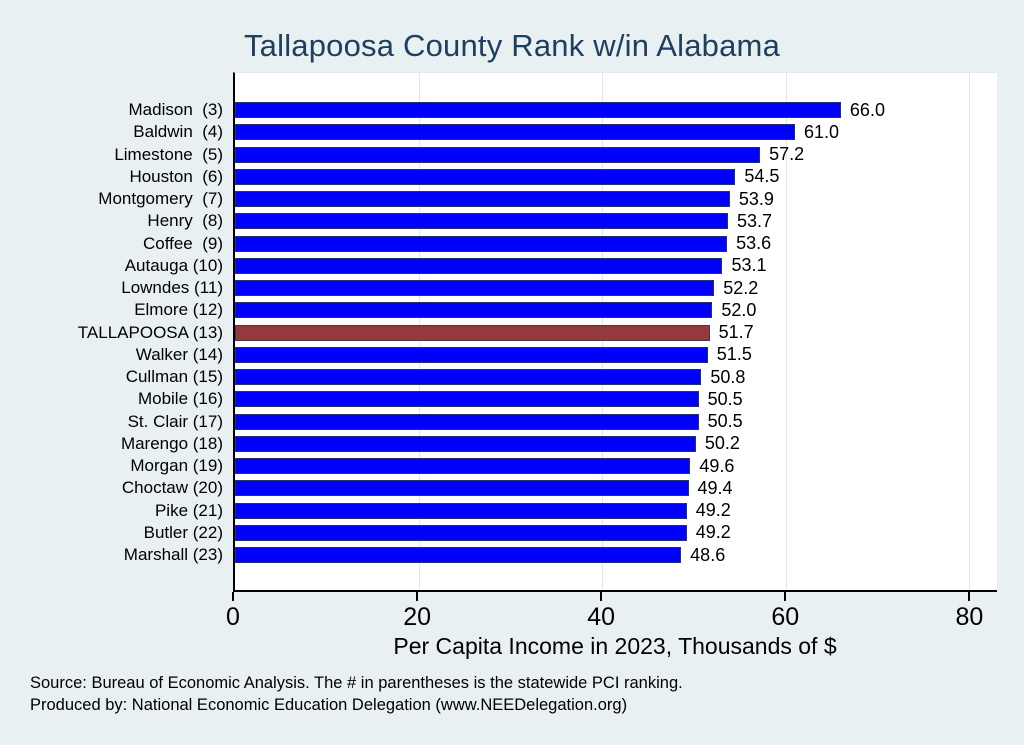 The image size is (1024, 745). I want to click on category-label: TALLAPOOSA (13), so click(150, 332).